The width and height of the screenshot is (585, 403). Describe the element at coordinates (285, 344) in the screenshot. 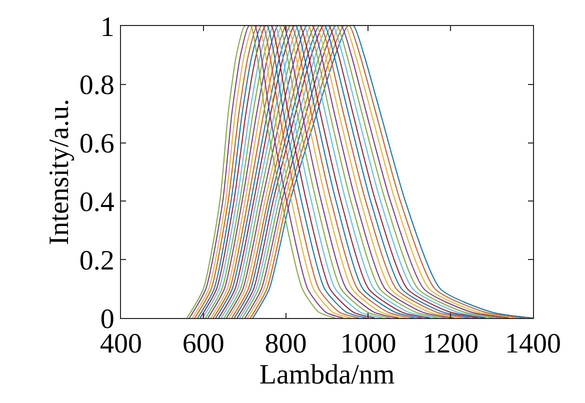

I see `x-tick-label: 800` at that location.